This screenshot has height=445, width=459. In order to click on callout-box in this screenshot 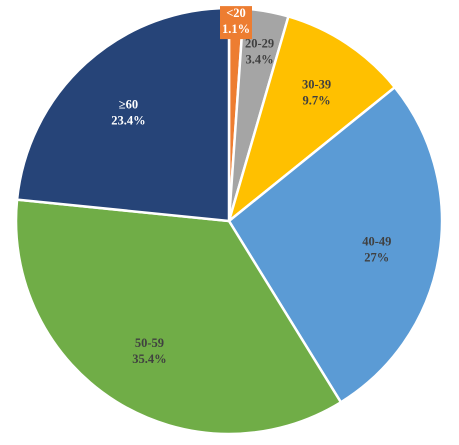, I will do `click(236, 23)`.